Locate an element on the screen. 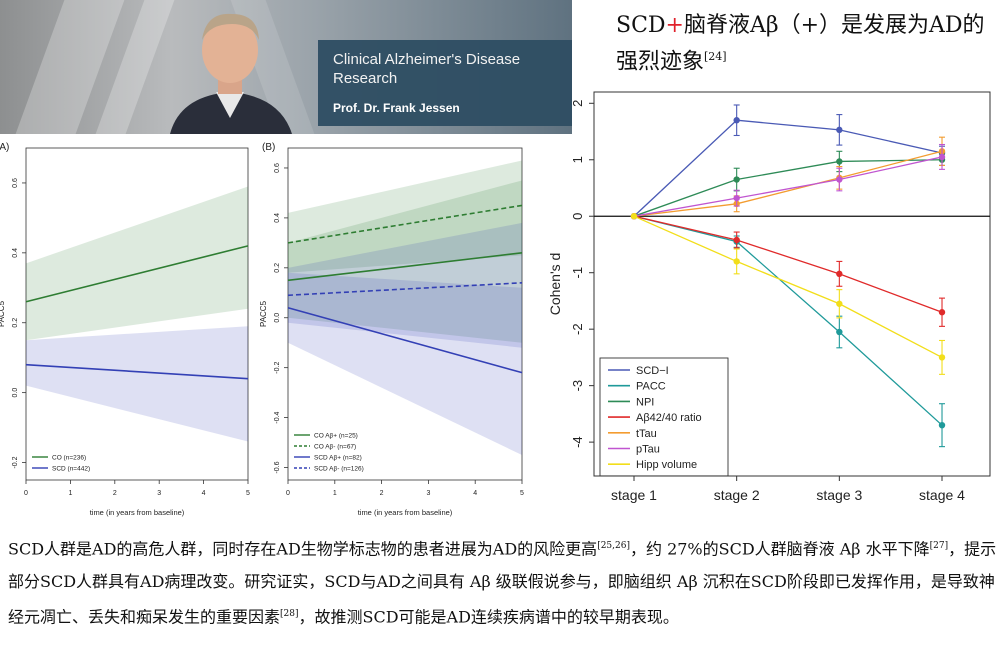  legend-label: CO (n=236) is located at coordinates (69, 458).